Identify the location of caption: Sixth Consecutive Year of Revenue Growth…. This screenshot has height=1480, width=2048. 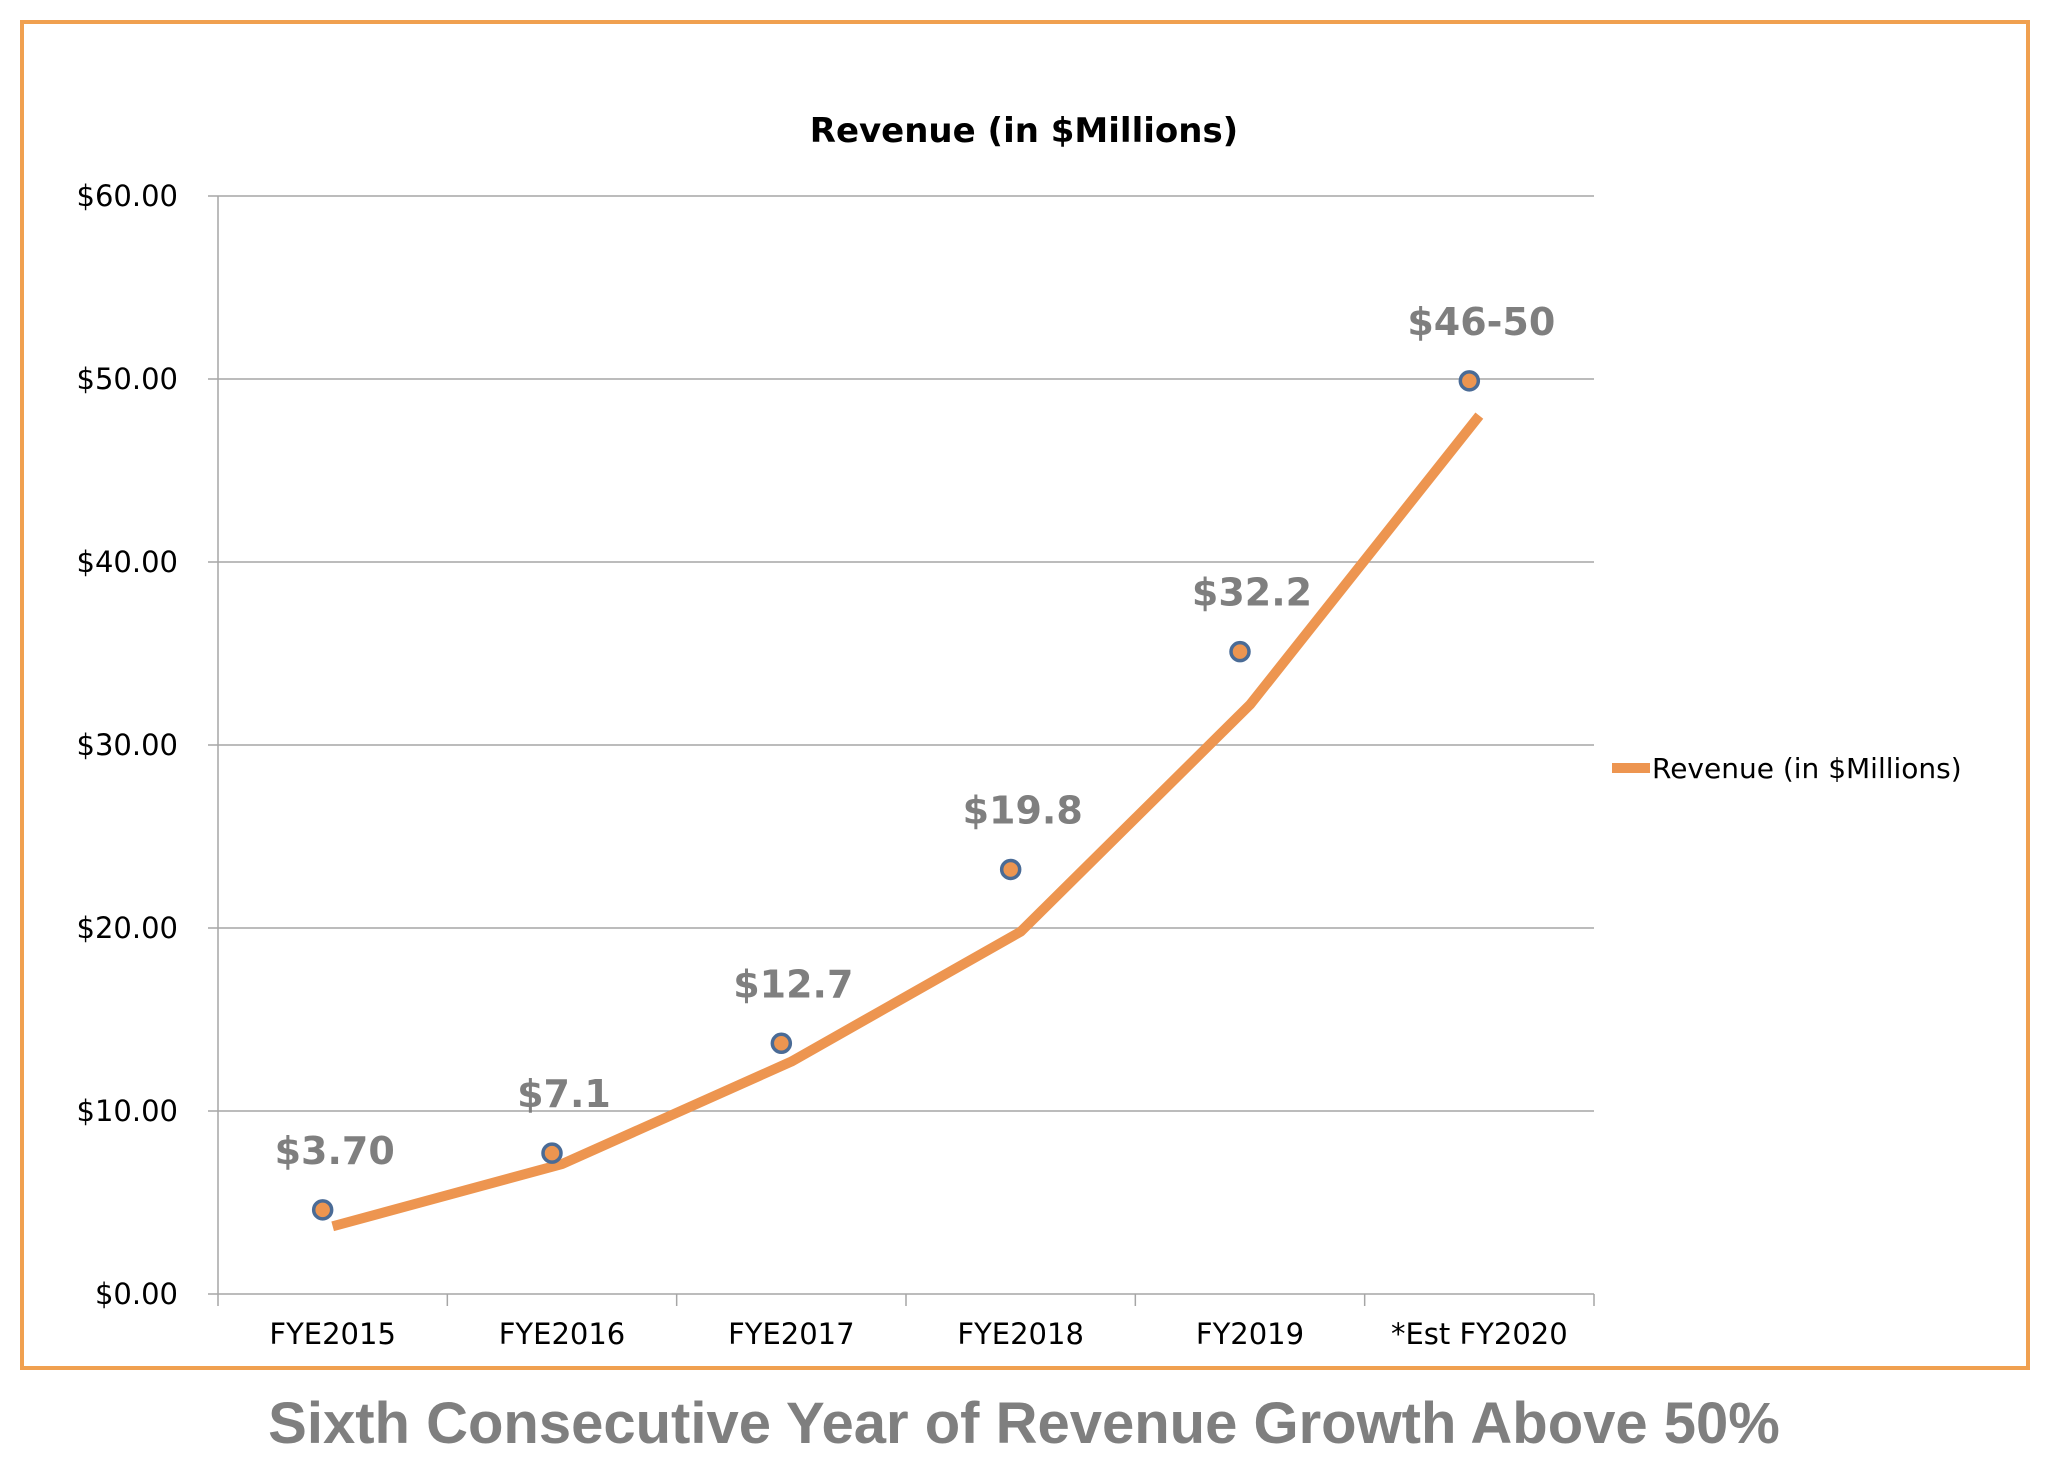
(1024, 1423).